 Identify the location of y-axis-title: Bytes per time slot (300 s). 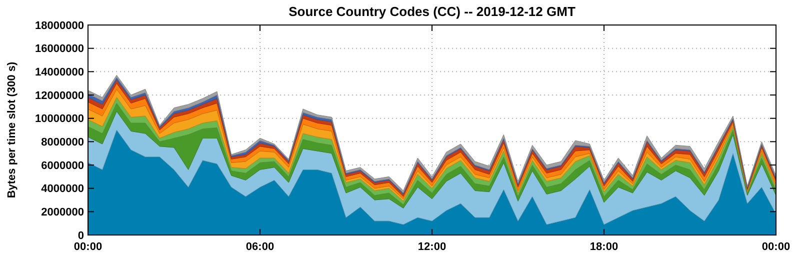
(12, 130).